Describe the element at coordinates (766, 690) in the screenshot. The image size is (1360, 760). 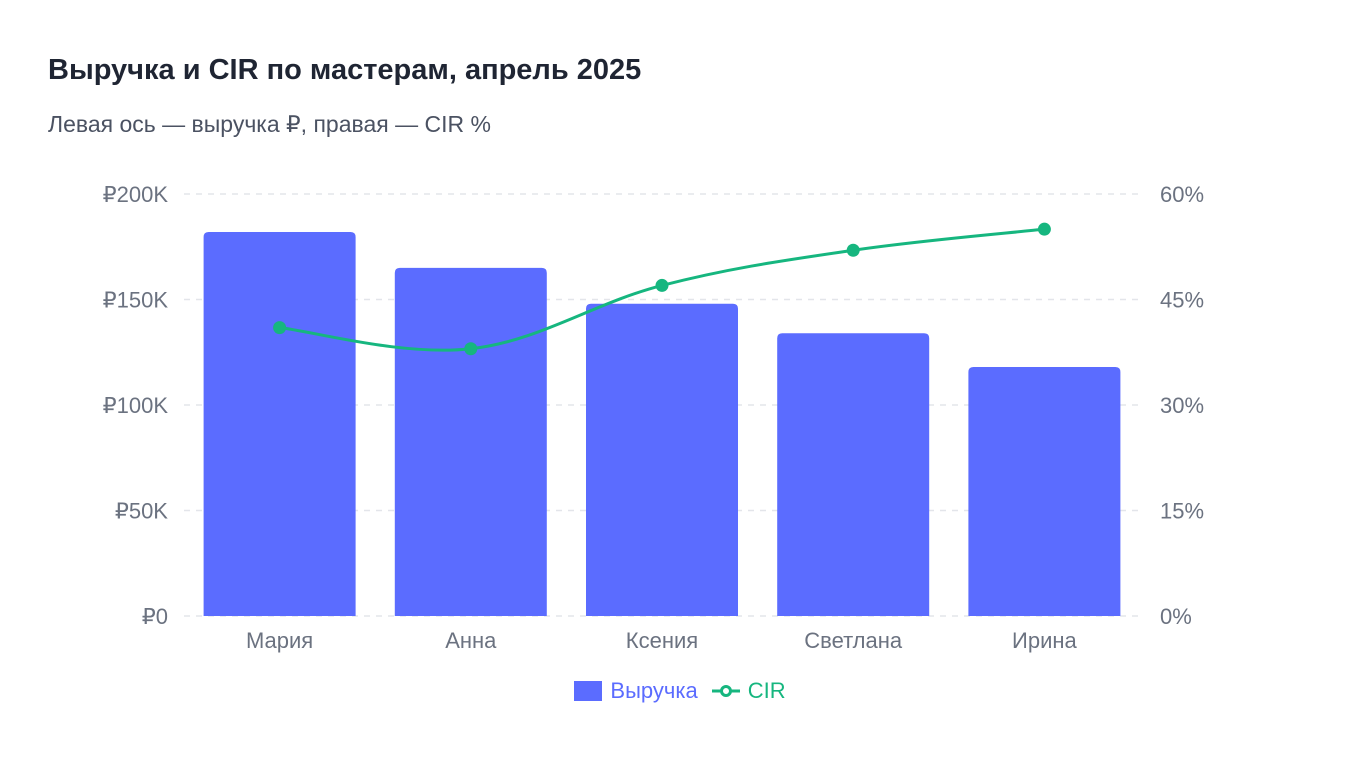
I see `legend-label-cir: CIR` at that location.